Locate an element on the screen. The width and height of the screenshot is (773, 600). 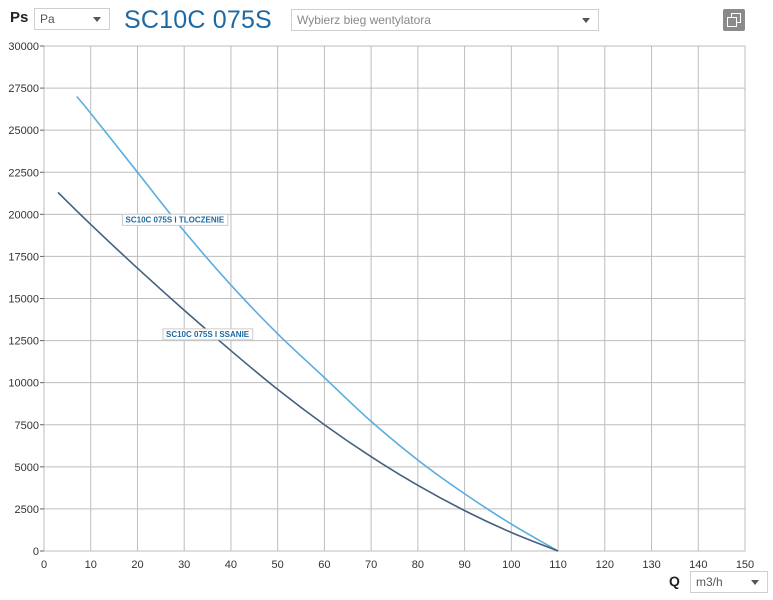
y-tick-label: 7500 is located at coordinates (27, 426).